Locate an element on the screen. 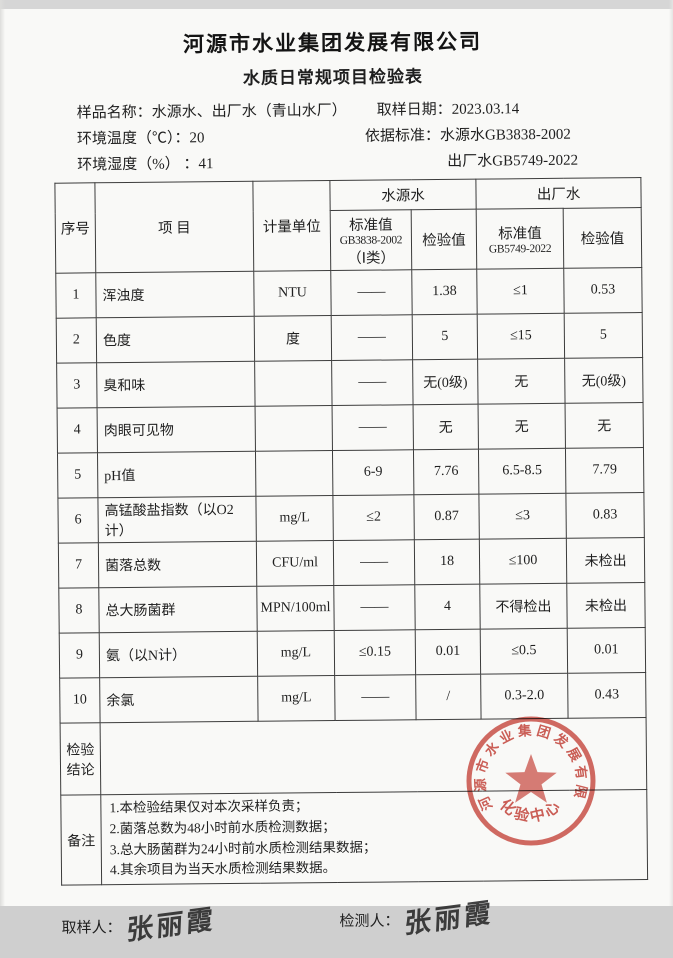 The image size is (673, 958). table-row: 9 氨（以N计） mg/L ≤0.15 0.01 ≤0.5 0.01 is located at coordinates (352, 653).